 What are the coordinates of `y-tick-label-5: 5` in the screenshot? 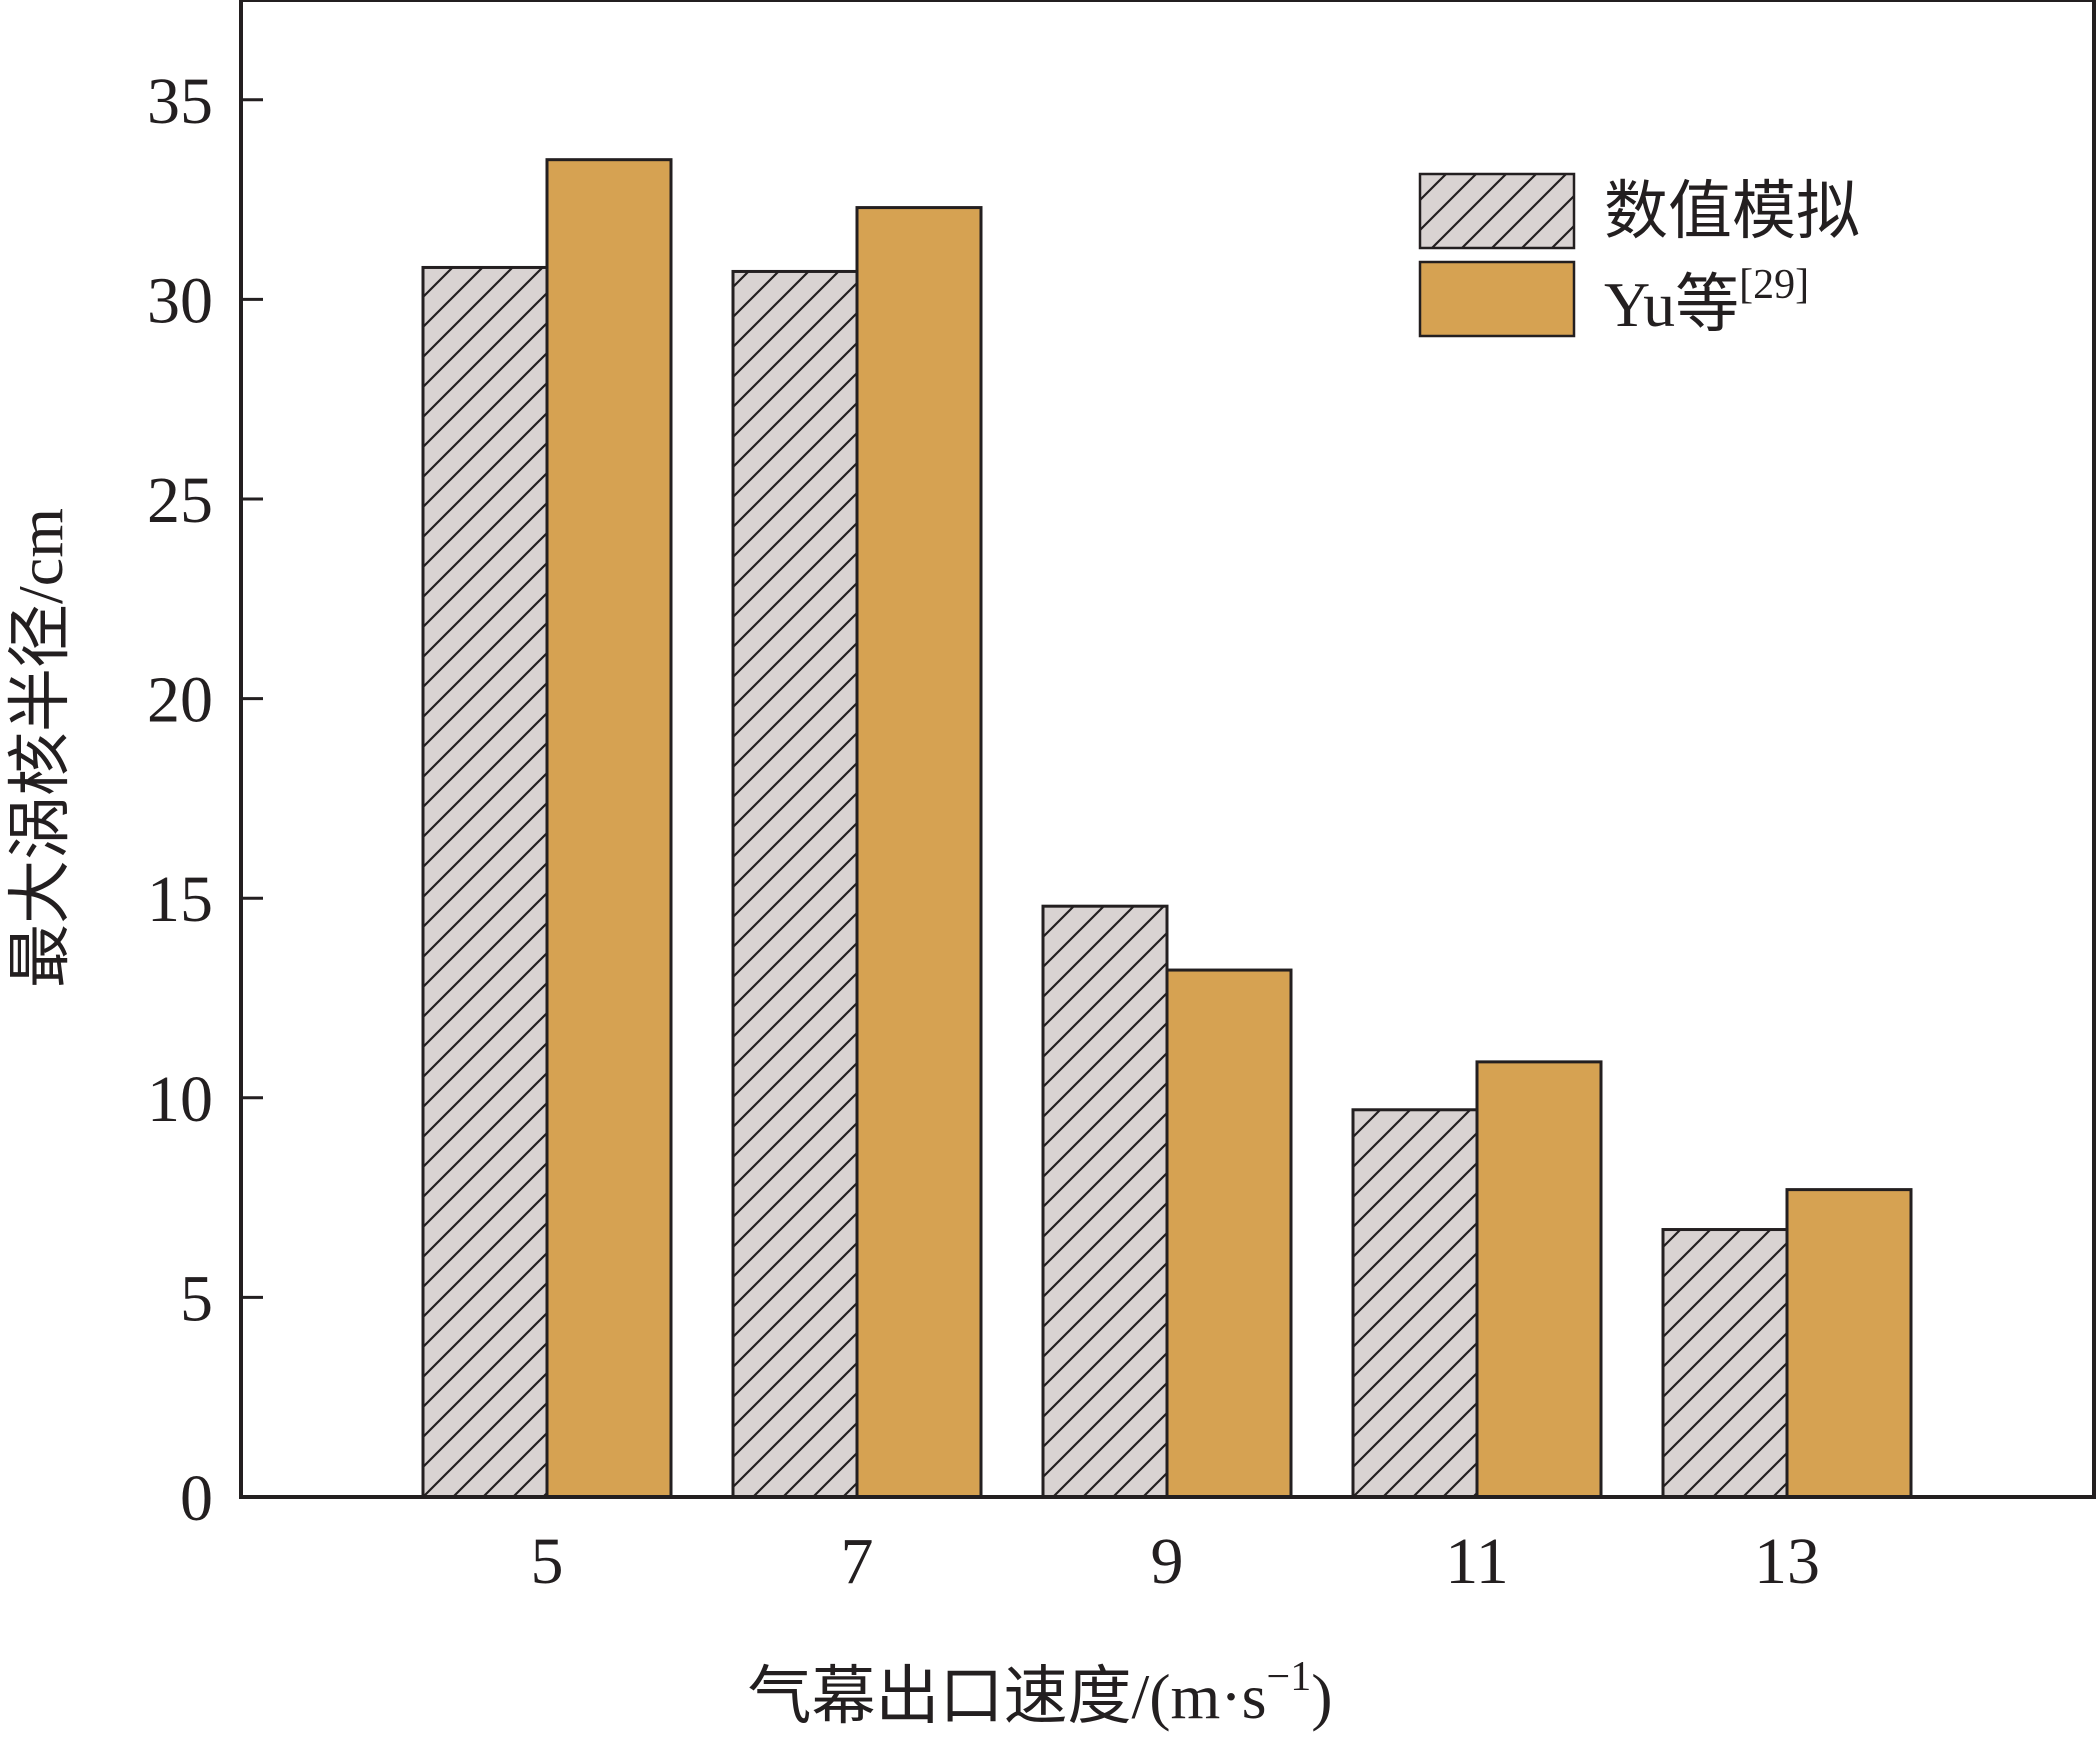 It's located at (196, 1298).